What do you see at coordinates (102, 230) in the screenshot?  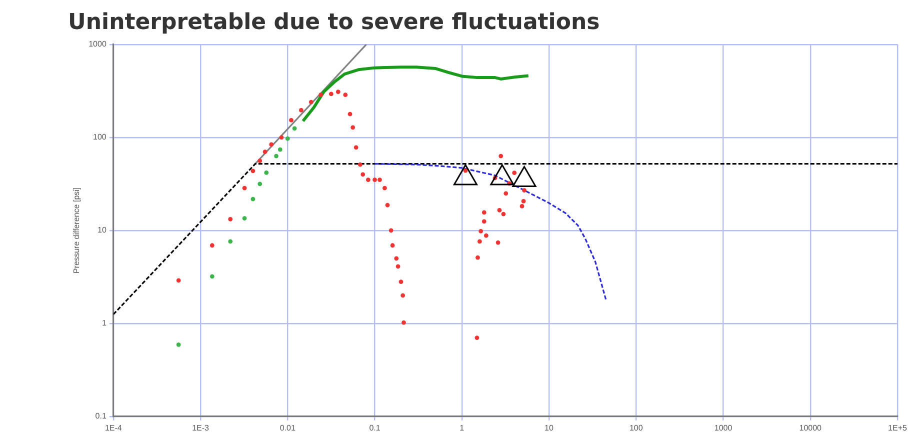 I see `y-tick-label: 10` at bounding box center [102, 230].